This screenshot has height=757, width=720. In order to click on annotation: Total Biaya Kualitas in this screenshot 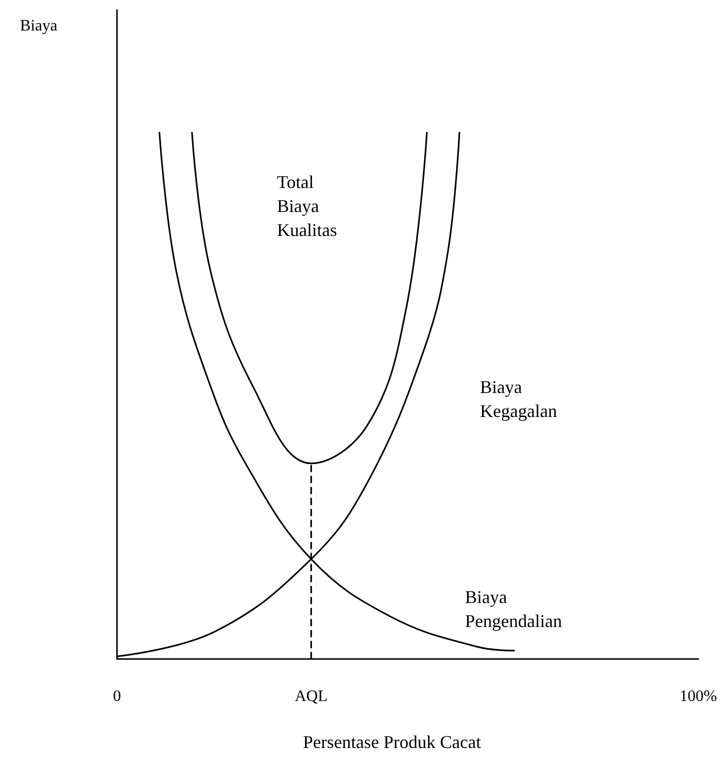, I will do `click(307, 206)`.